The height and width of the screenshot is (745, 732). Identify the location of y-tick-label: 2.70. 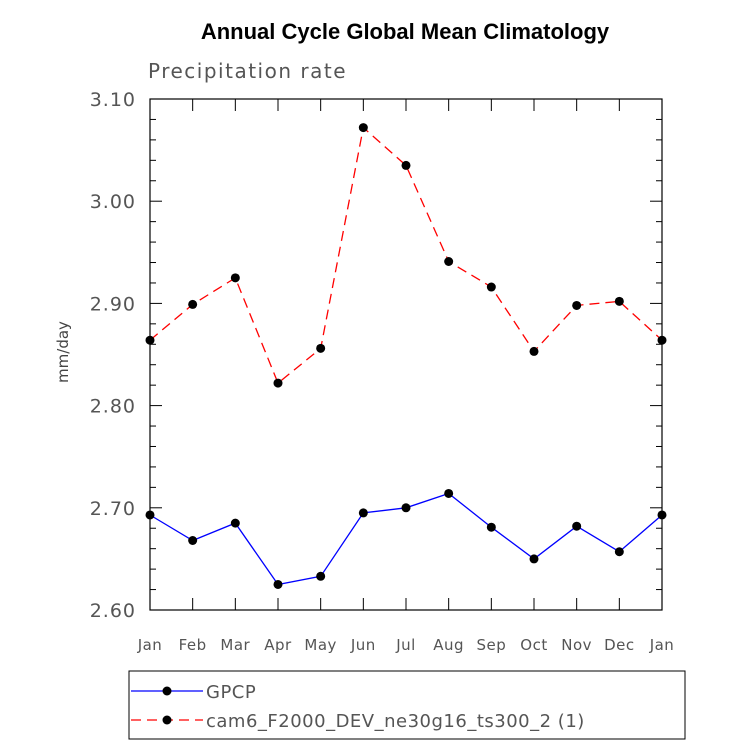
(113, 509).